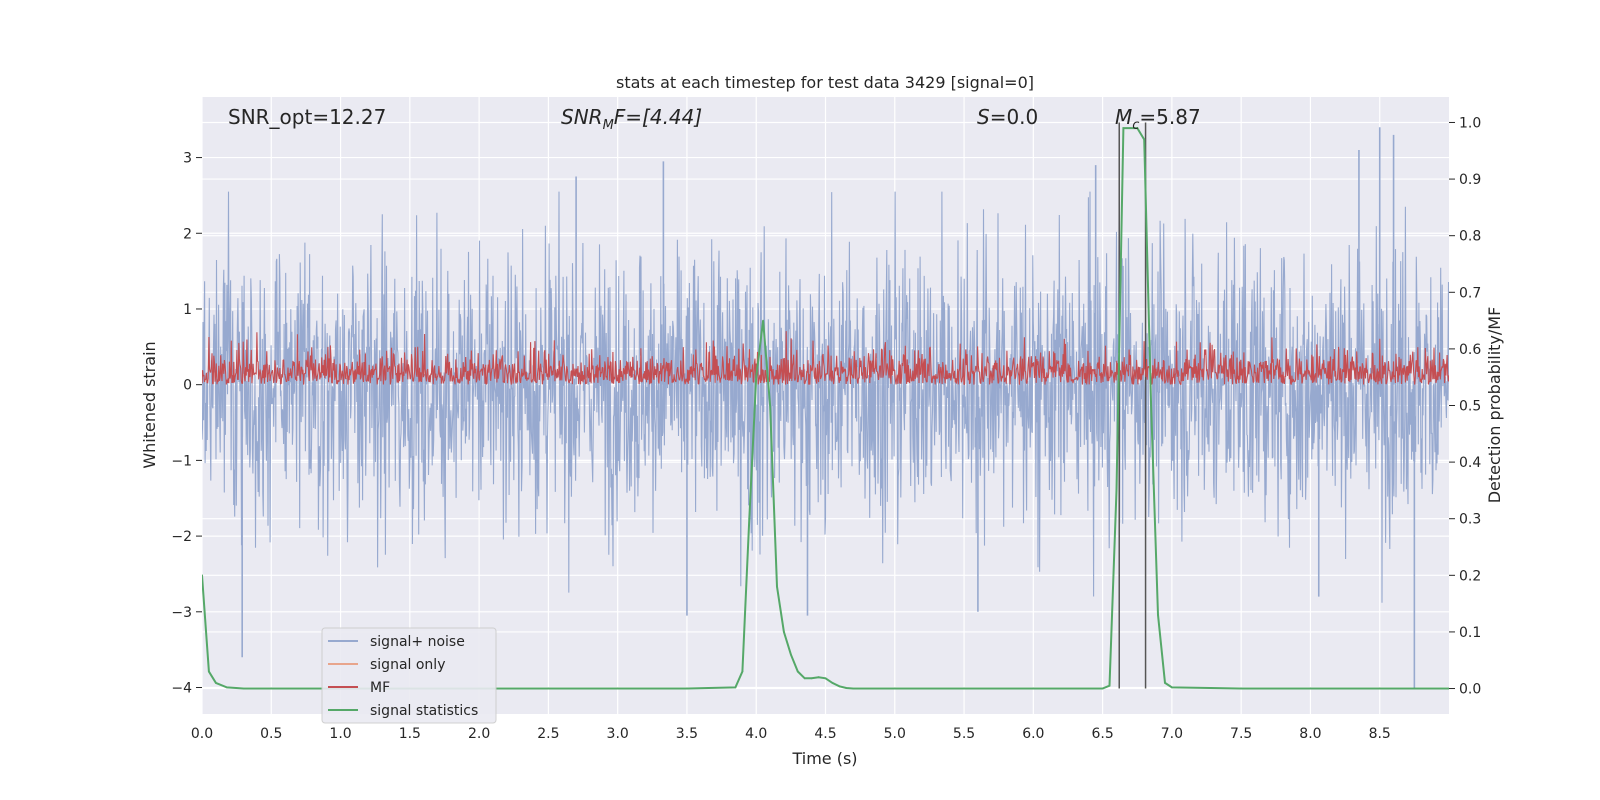 This screenshot has width=1600, height=800. Describe the element at coordinates (608, 125) in the screenshot. I see `annotation-snr-mf-sub: M` at that location.